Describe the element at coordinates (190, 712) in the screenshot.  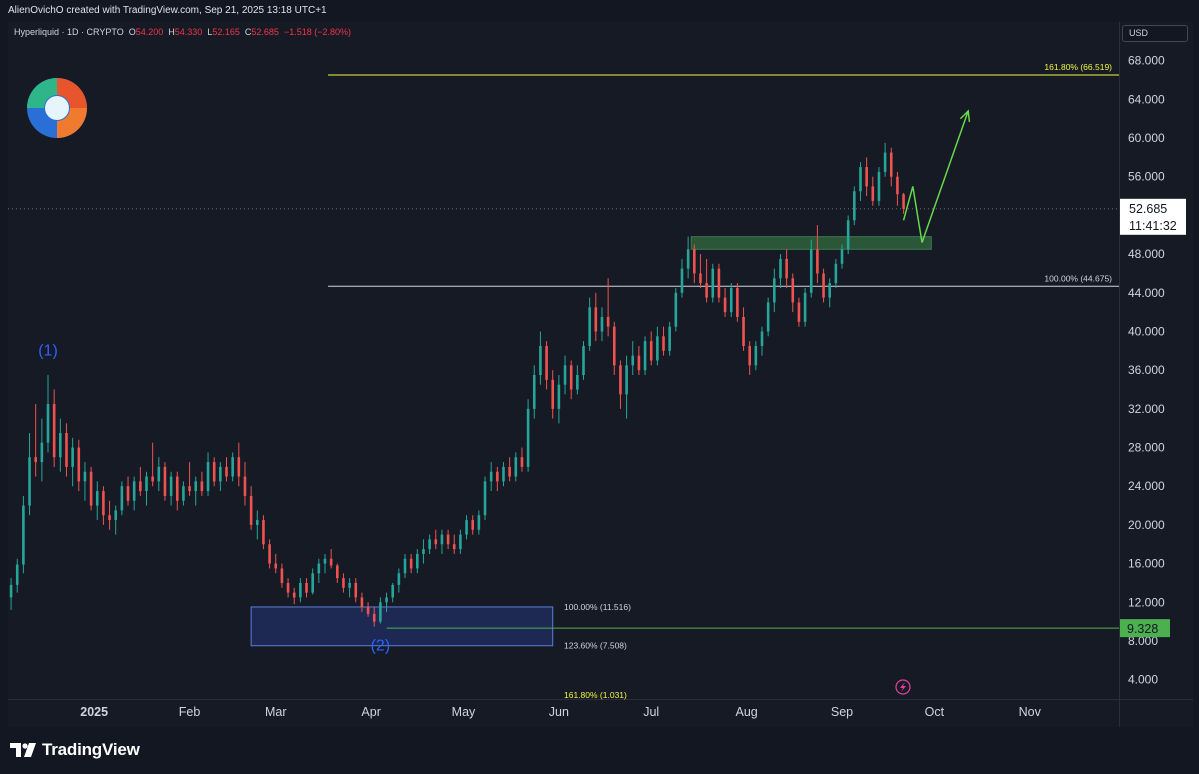
I see `time-tick: Feb` at that location.